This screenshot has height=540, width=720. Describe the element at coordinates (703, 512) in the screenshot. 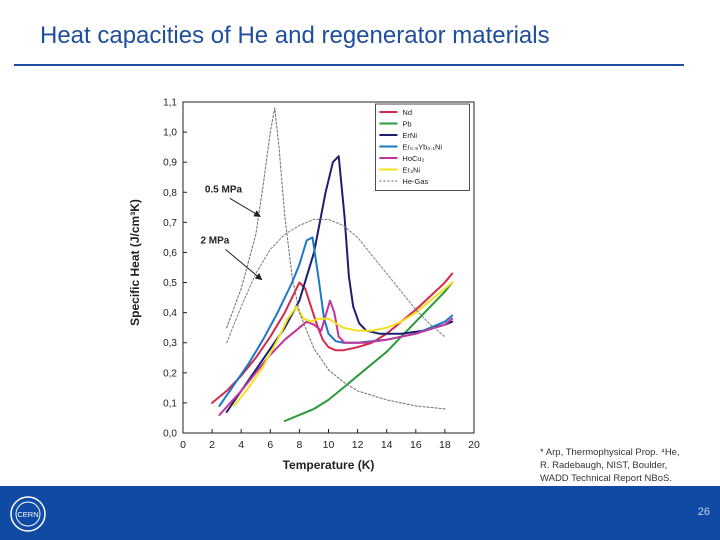

I see `page-number: 26` at that location.